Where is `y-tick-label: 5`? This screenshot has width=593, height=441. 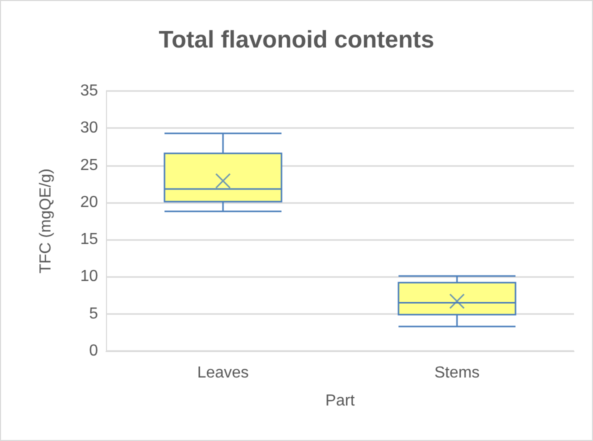 y-tick-label: 5 is located at coordinates (93, 313).